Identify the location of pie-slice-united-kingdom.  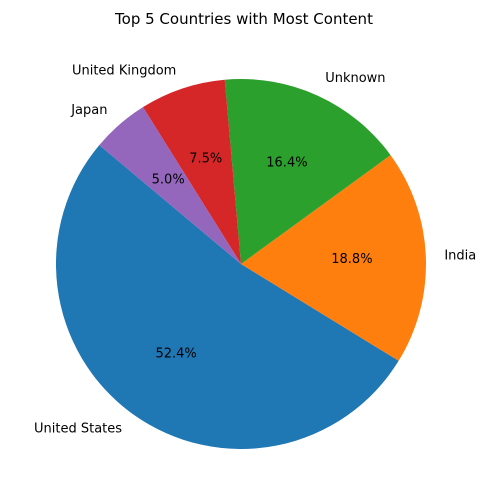
(191, 171).